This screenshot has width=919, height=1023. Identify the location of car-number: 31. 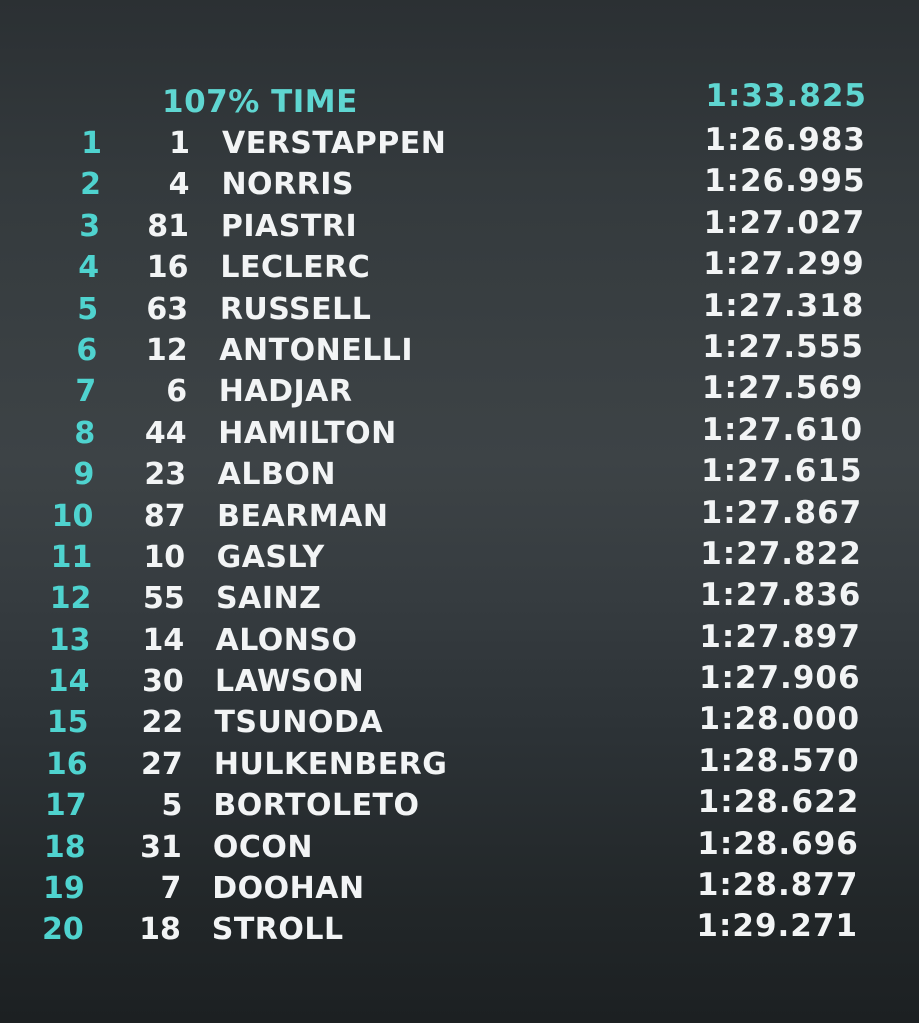
(161, 847).